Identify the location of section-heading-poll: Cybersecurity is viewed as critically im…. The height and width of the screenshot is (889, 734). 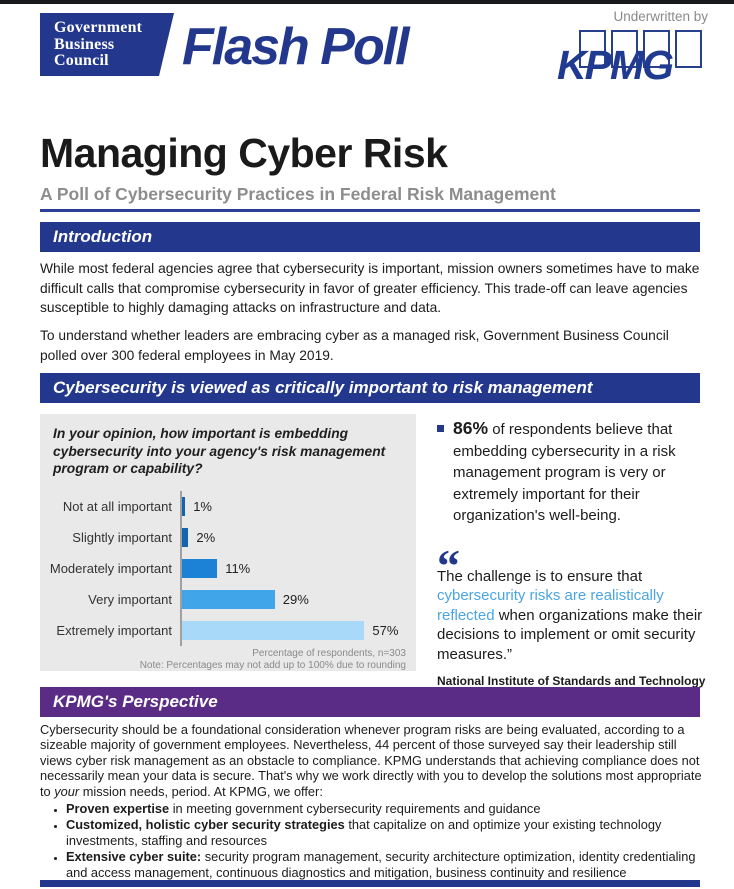
(370, 388).